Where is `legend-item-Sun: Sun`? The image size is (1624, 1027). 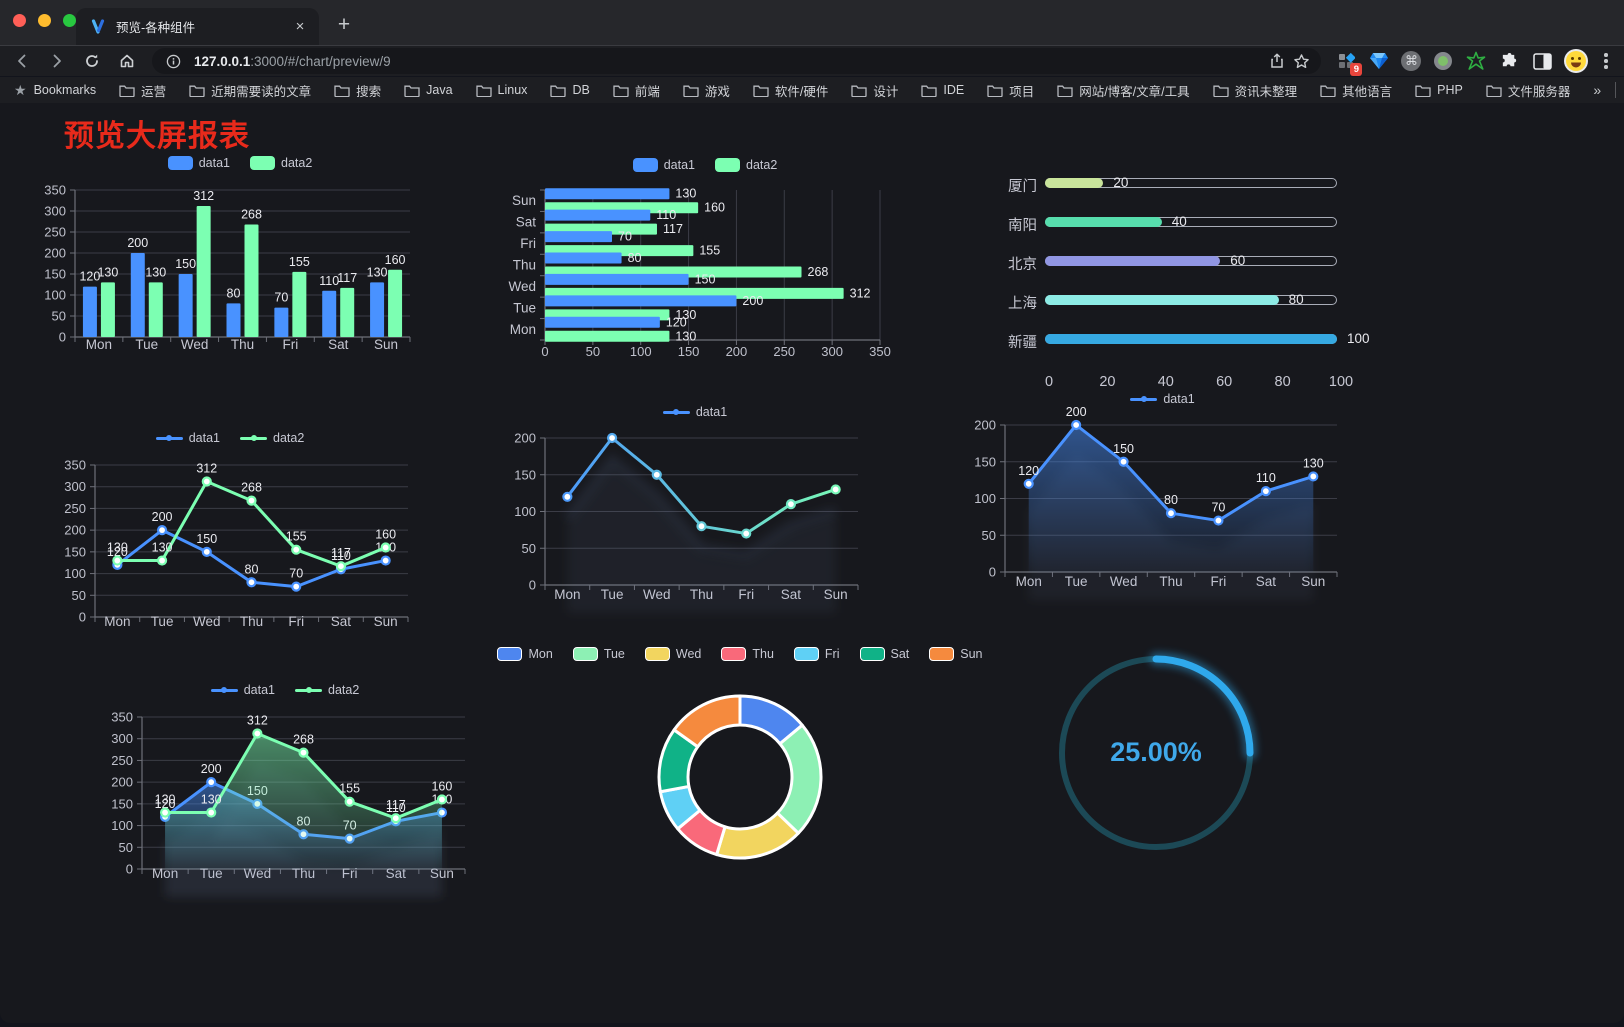 legend-item-Sun: Sun is located at coordinates (956, 654).